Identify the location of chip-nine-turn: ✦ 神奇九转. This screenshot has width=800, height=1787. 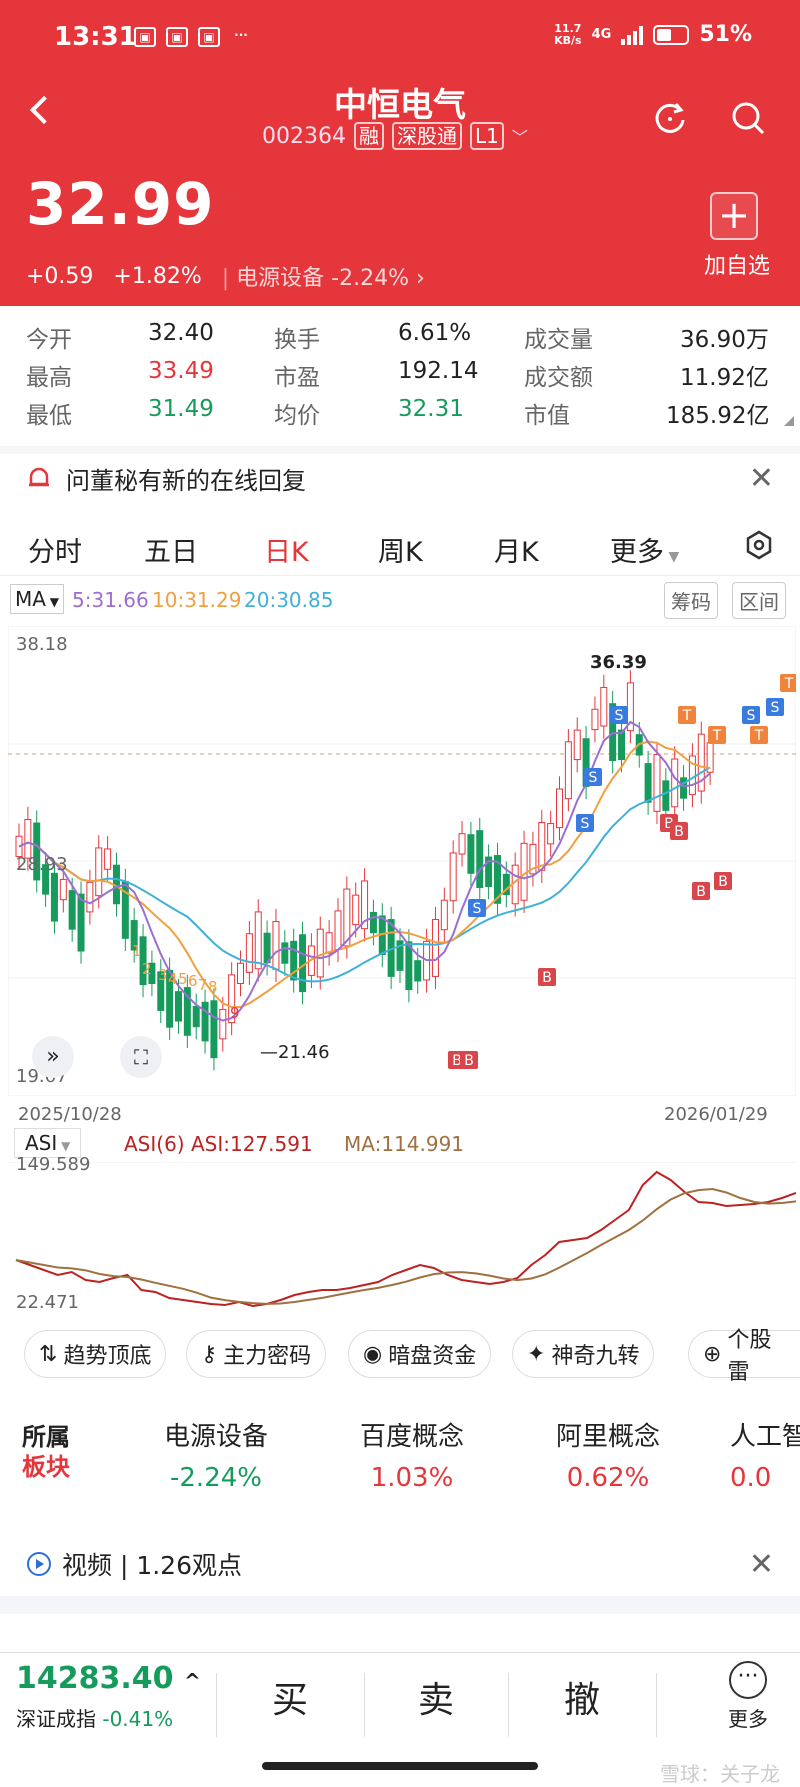
(583, 1354).